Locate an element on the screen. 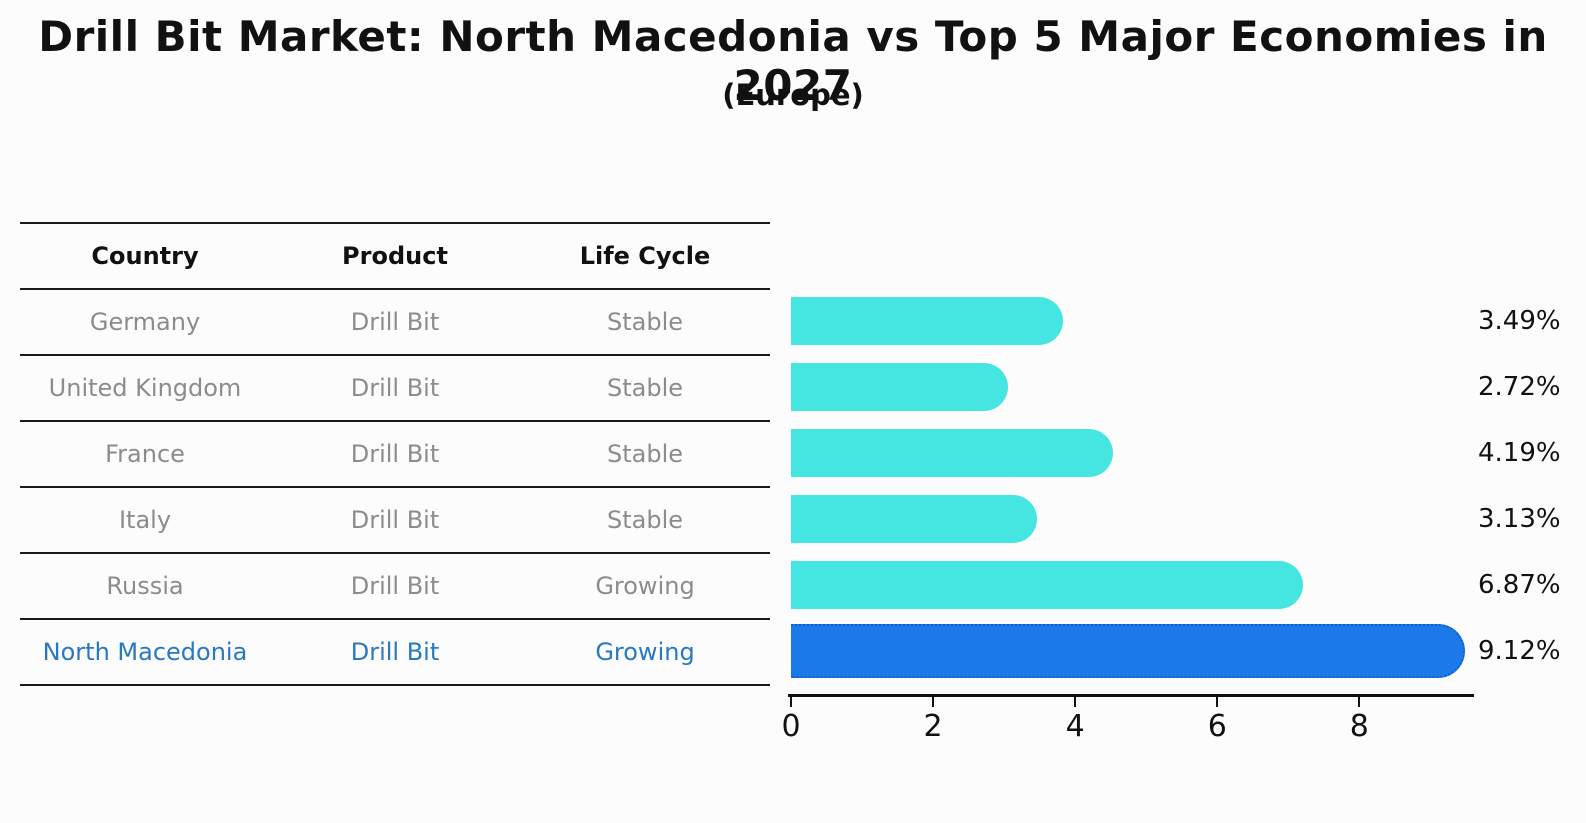  bar-russia is located at coordinates (1047, 585).